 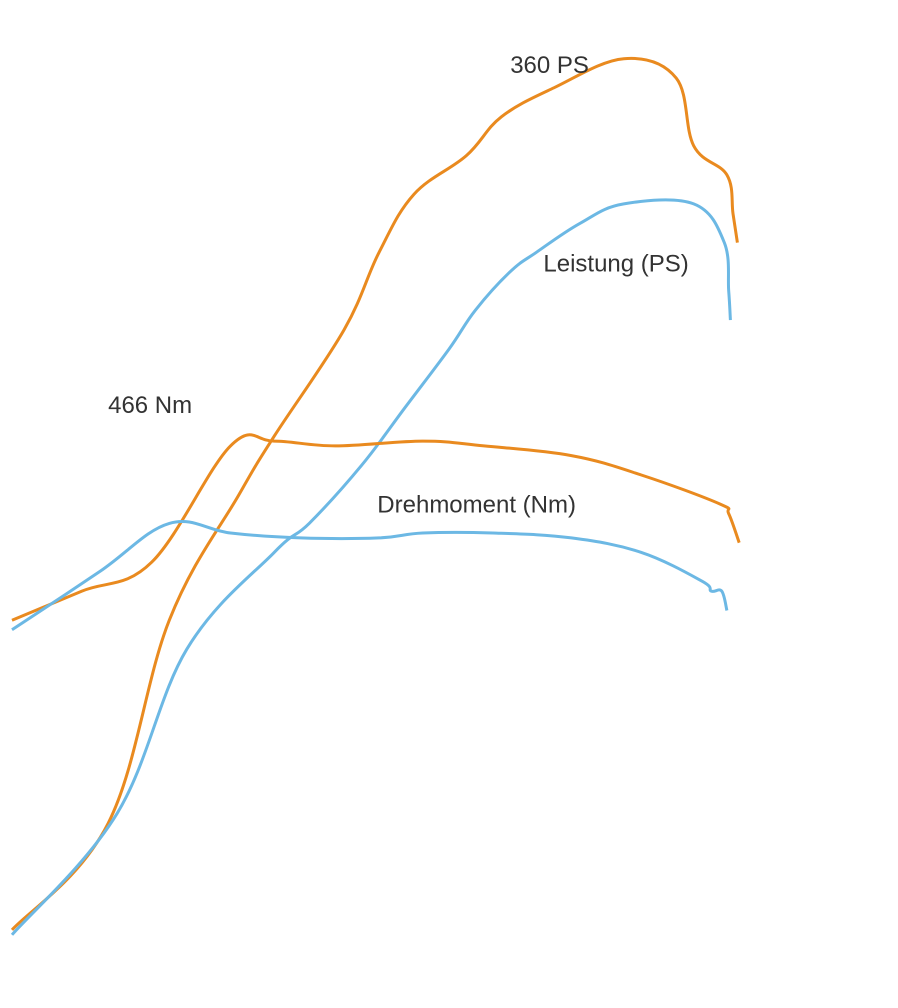 I want to click on annotation-label: Drehmoment (Nm), so click(x=476, y=505).